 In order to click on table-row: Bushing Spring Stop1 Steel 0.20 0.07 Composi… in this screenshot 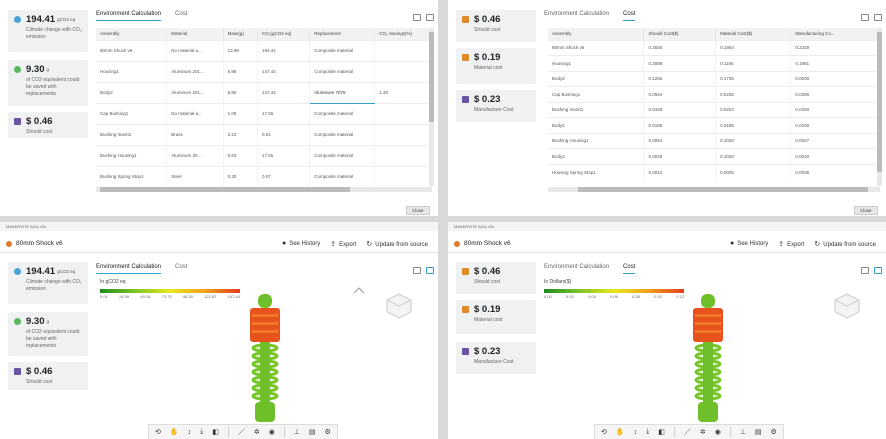, I will do `click(264, 176)`.